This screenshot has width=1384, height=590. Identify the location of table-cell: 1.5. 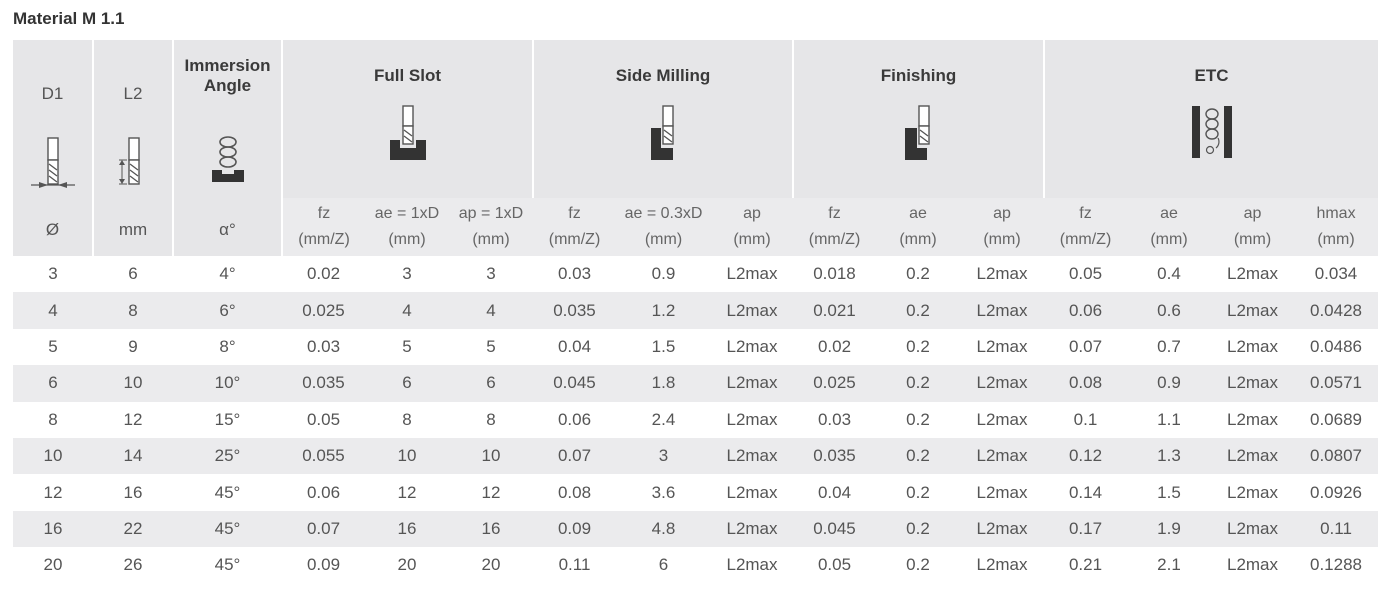
(663, 346).